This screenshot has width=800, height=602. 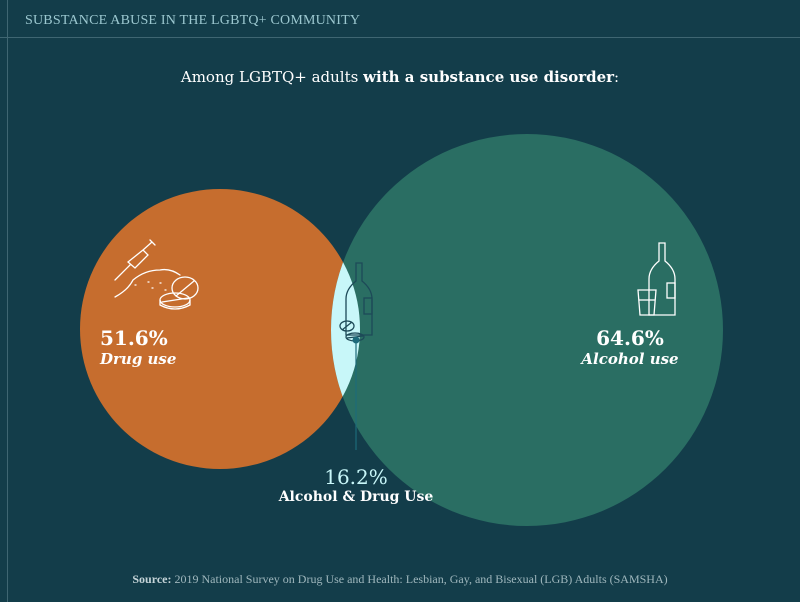 What do you see at coordinates (134, 338) in the screenshot?
I see `drug-use-value: 51.6%` at bounding box center [134, 338].